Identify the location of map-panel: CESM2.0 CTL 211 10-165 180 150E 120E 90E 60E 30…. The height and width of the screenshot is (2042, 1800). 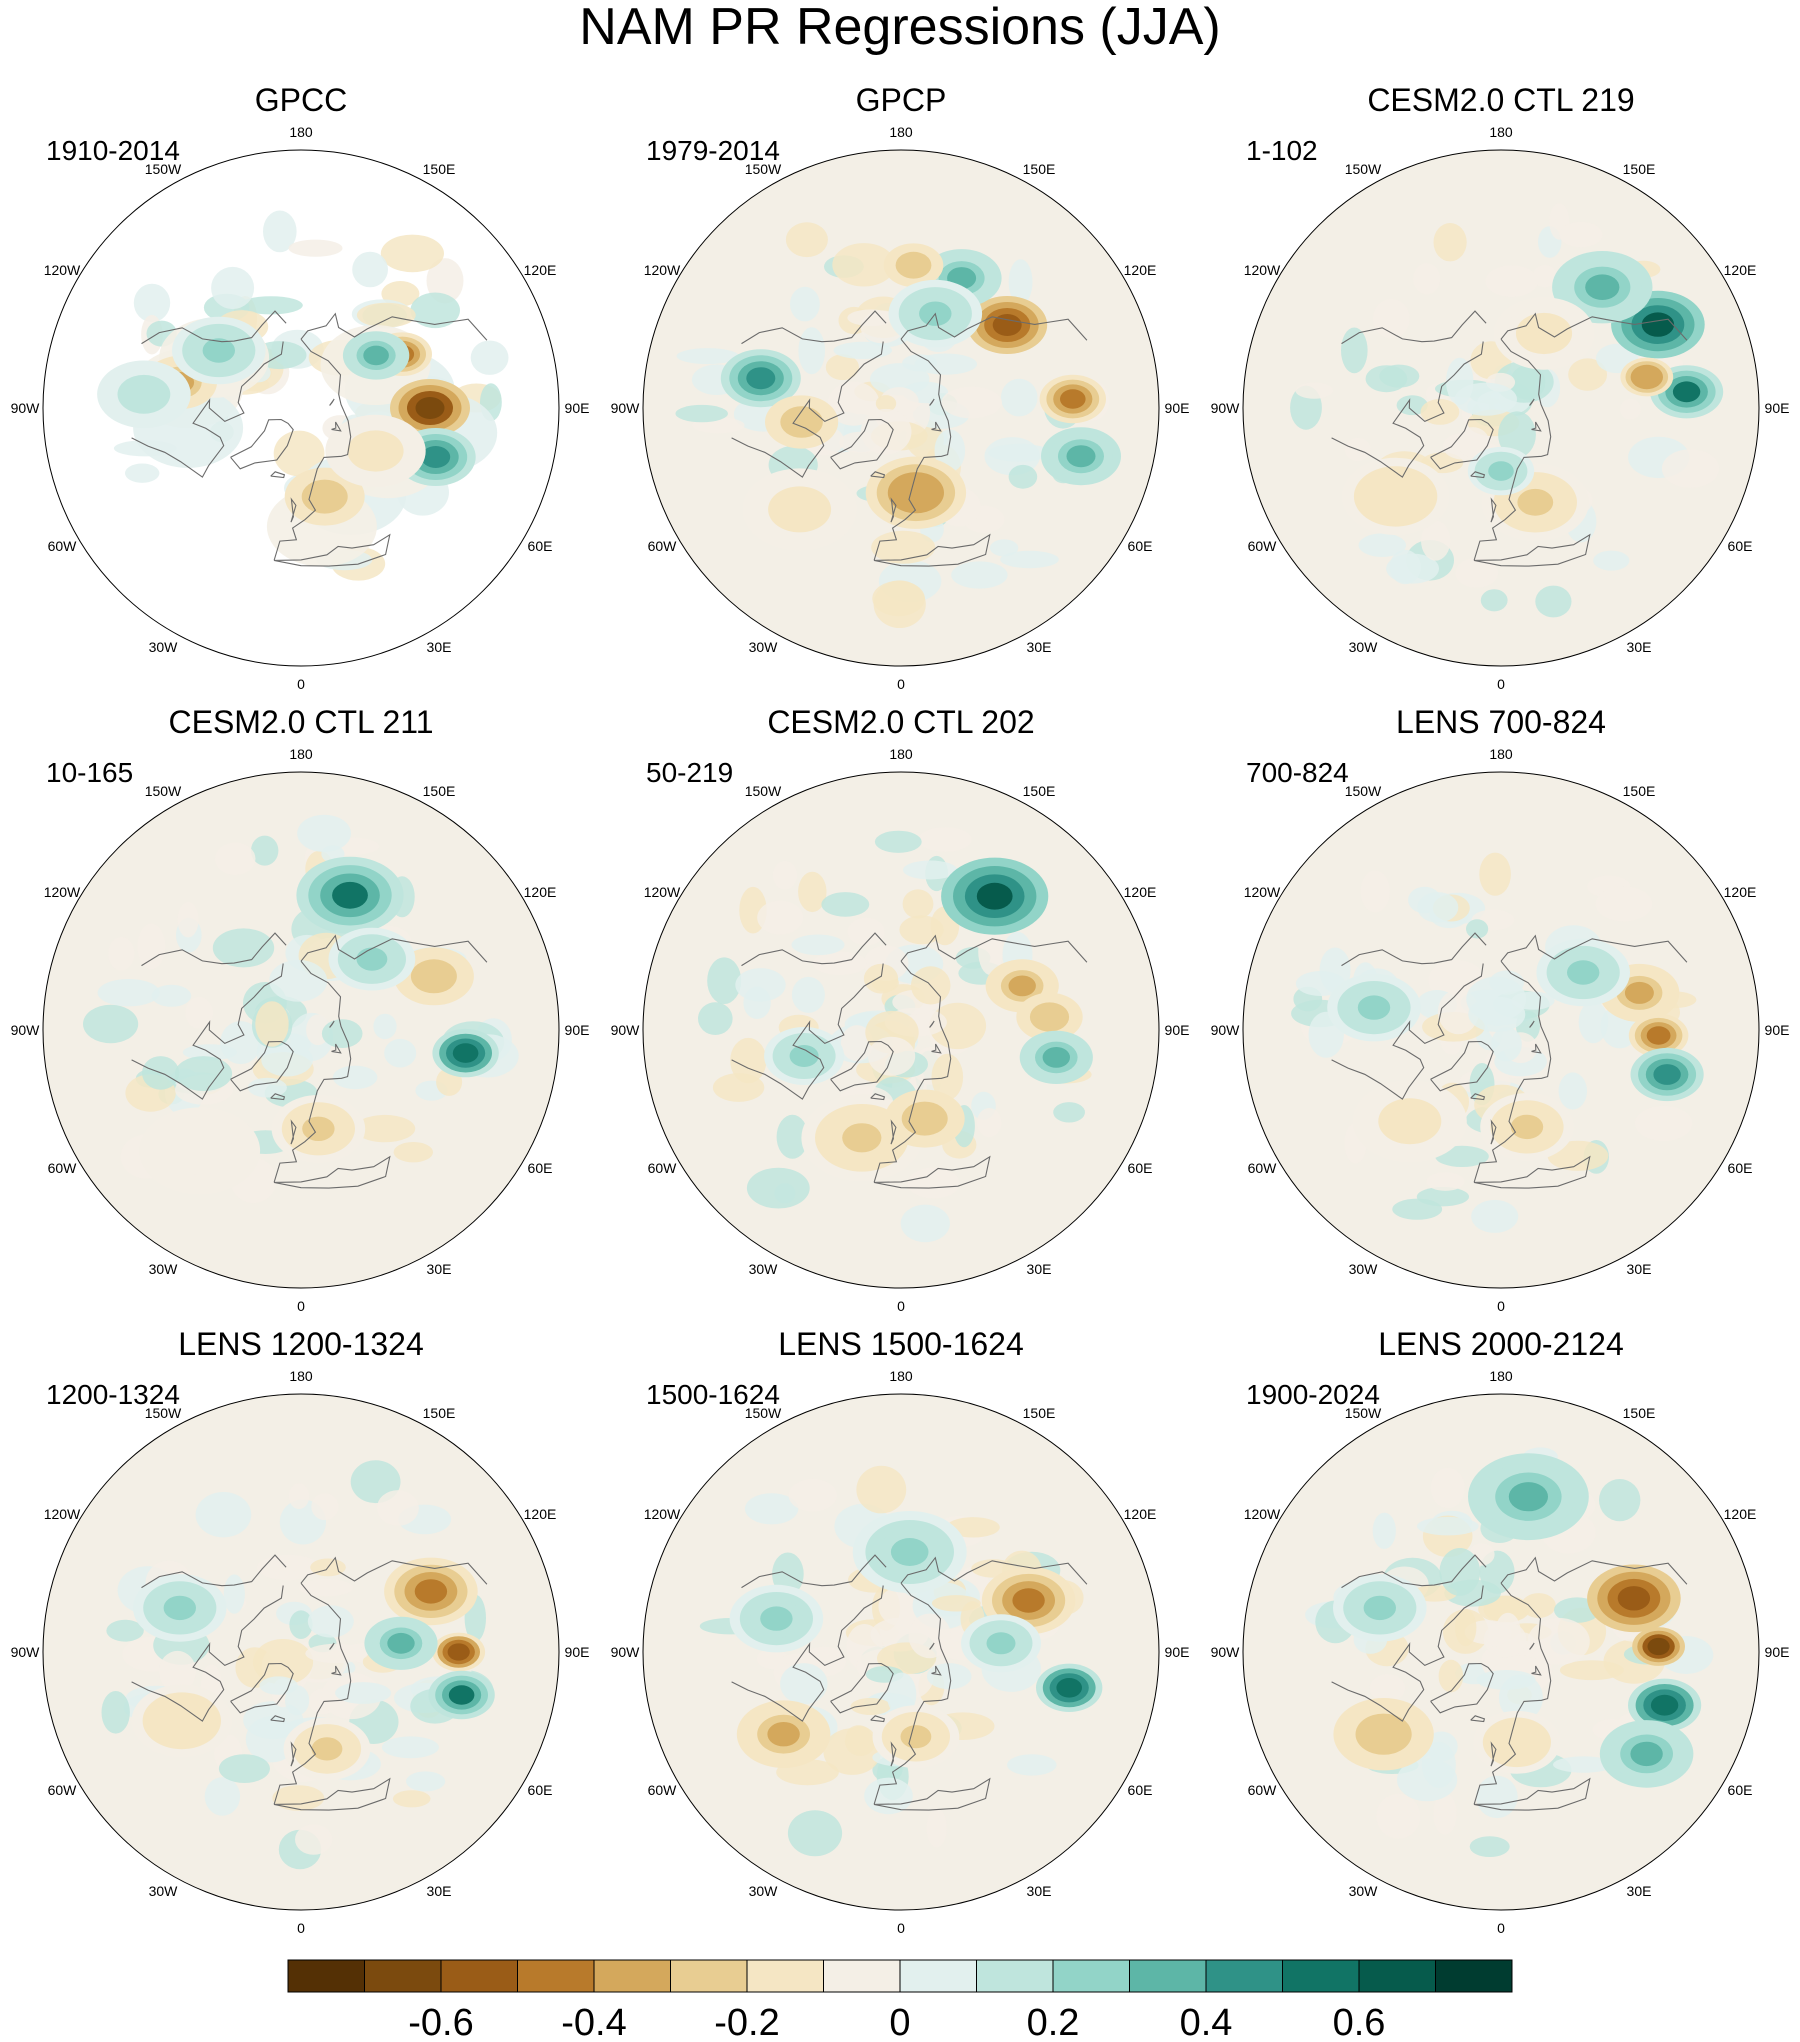
(300, 1009).